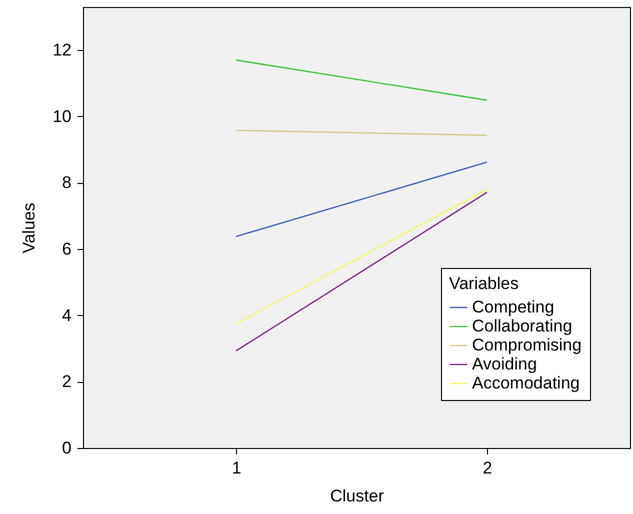  What do you see at coordinates (62, 116) in the screenshot?
I see `y-tick-label: 10` at bounding box center [62, 116].